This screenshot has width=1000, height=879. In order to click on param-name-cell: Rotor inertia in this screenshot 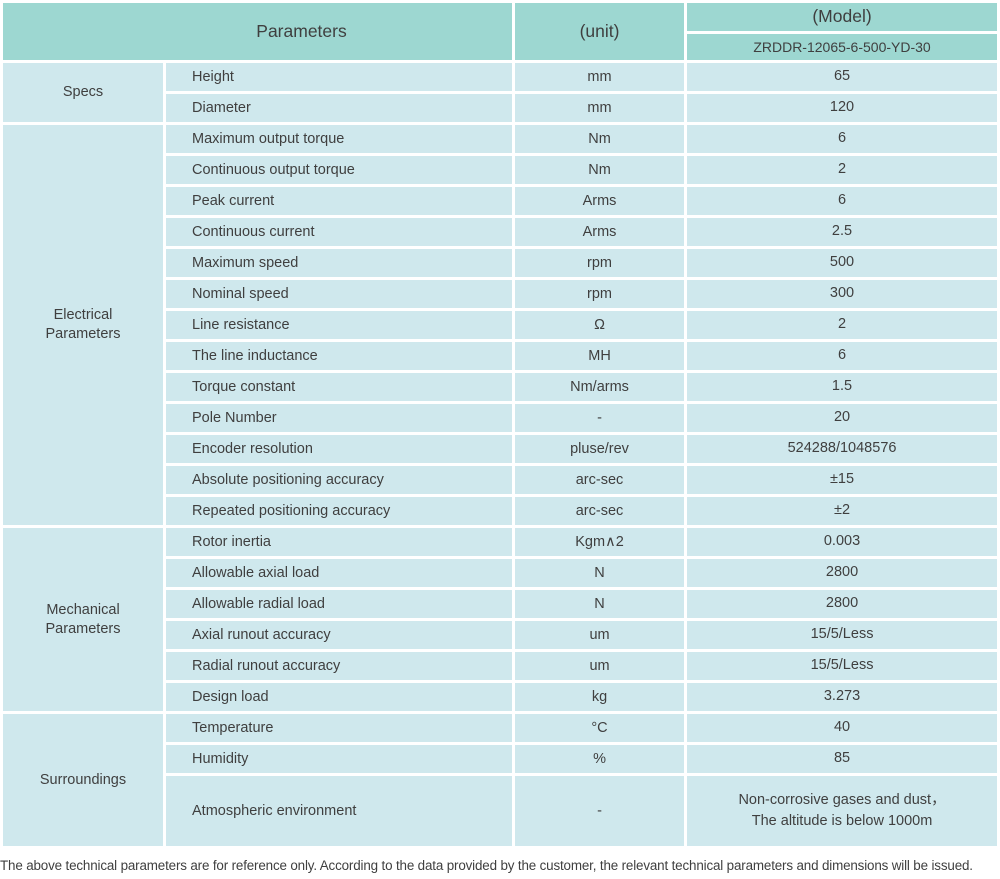, I will do `click(339, 542)`.